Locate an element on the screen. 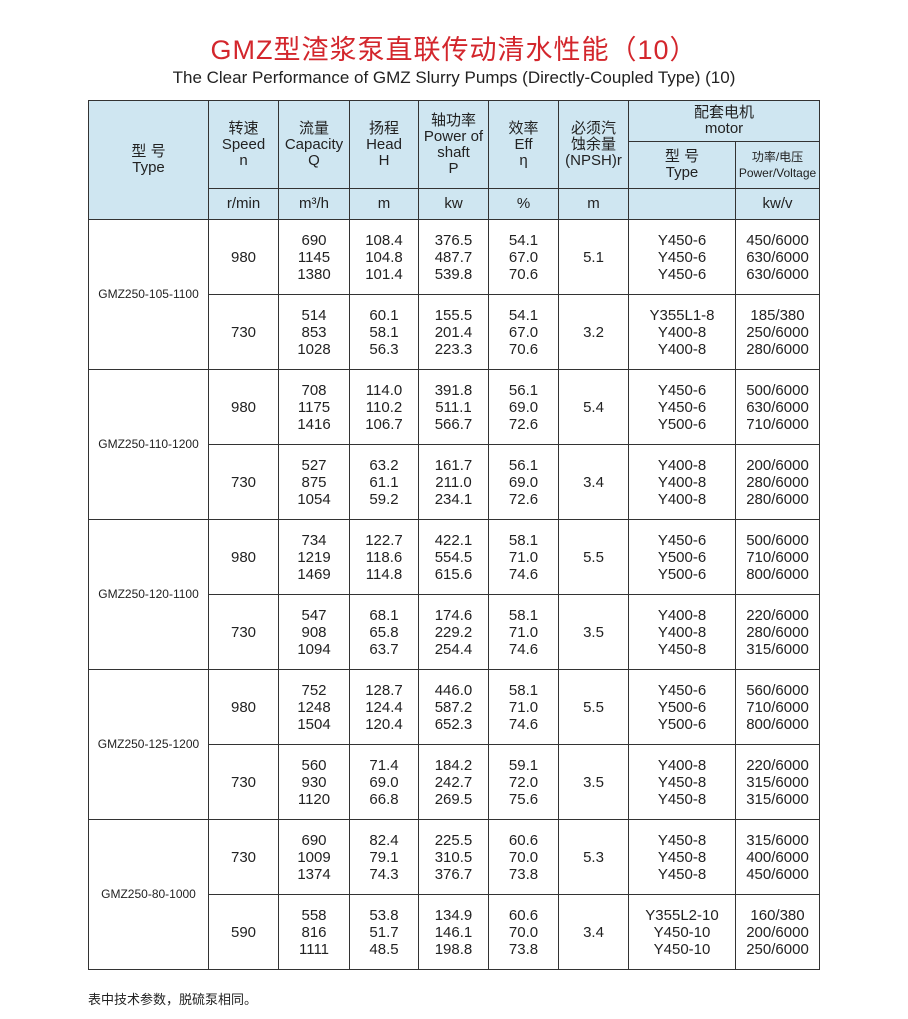  capacity-cell-value: 514 is located at coordinates (314, 315).